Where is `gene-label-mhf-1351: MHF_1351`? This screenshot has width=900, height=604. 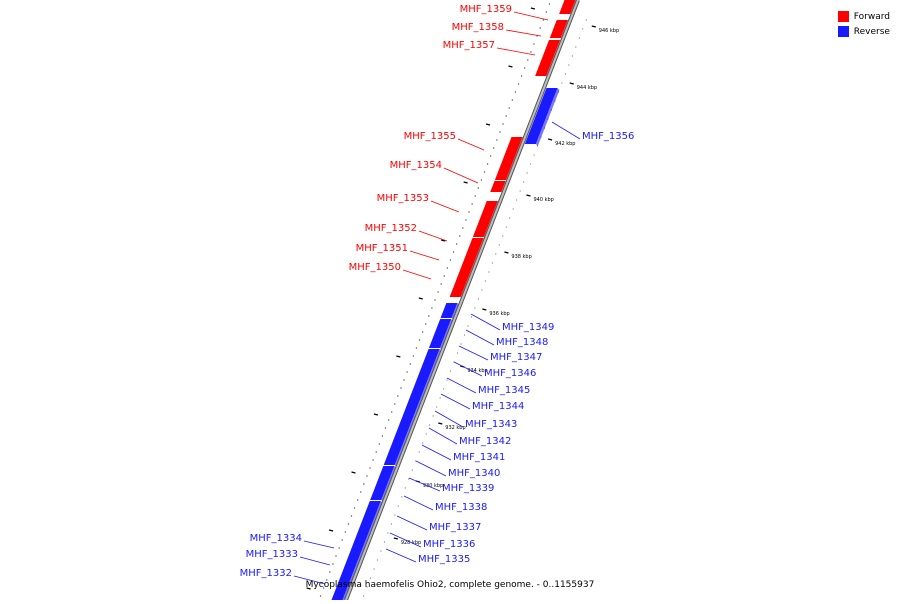
gene-label-mhf-1351: MHF_1351 is located at coordinates (382, 248).